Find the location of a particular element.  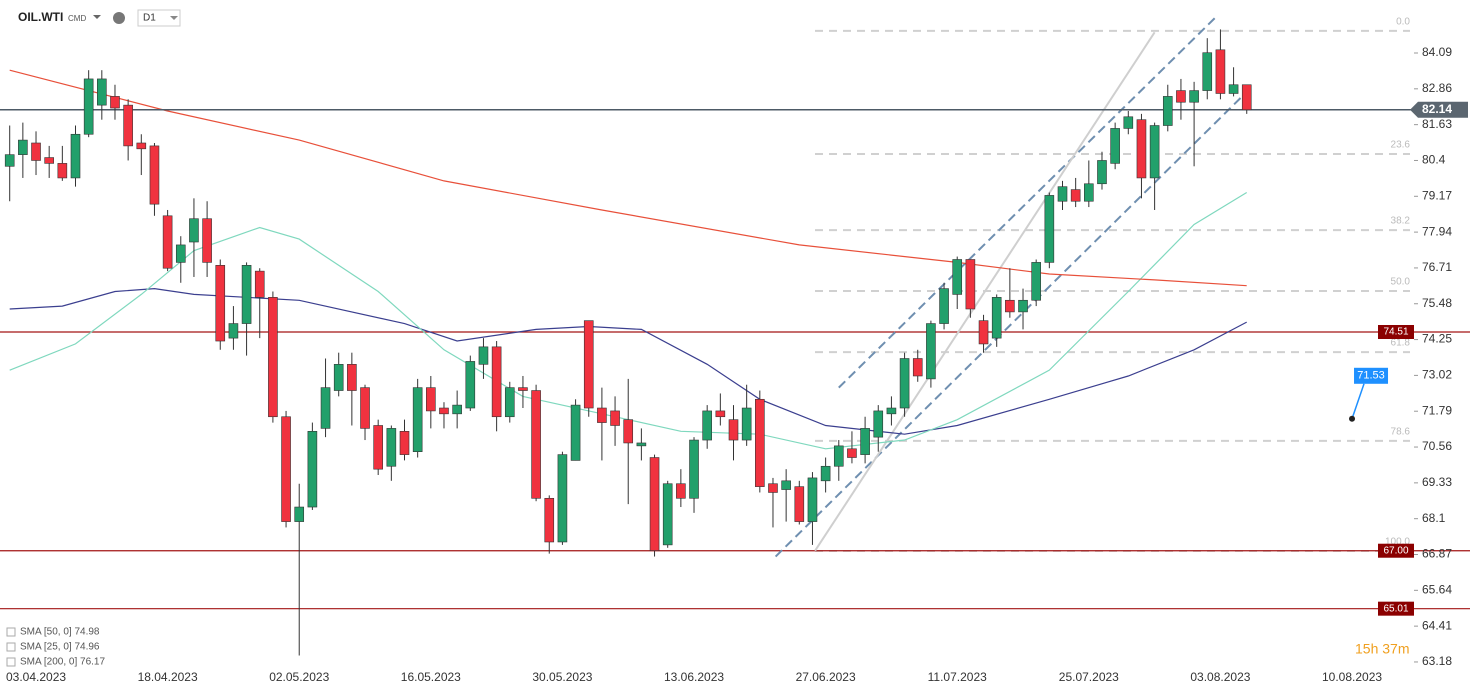

x-tick-label: 30.05.2023 is located at coordinates (562, 677).